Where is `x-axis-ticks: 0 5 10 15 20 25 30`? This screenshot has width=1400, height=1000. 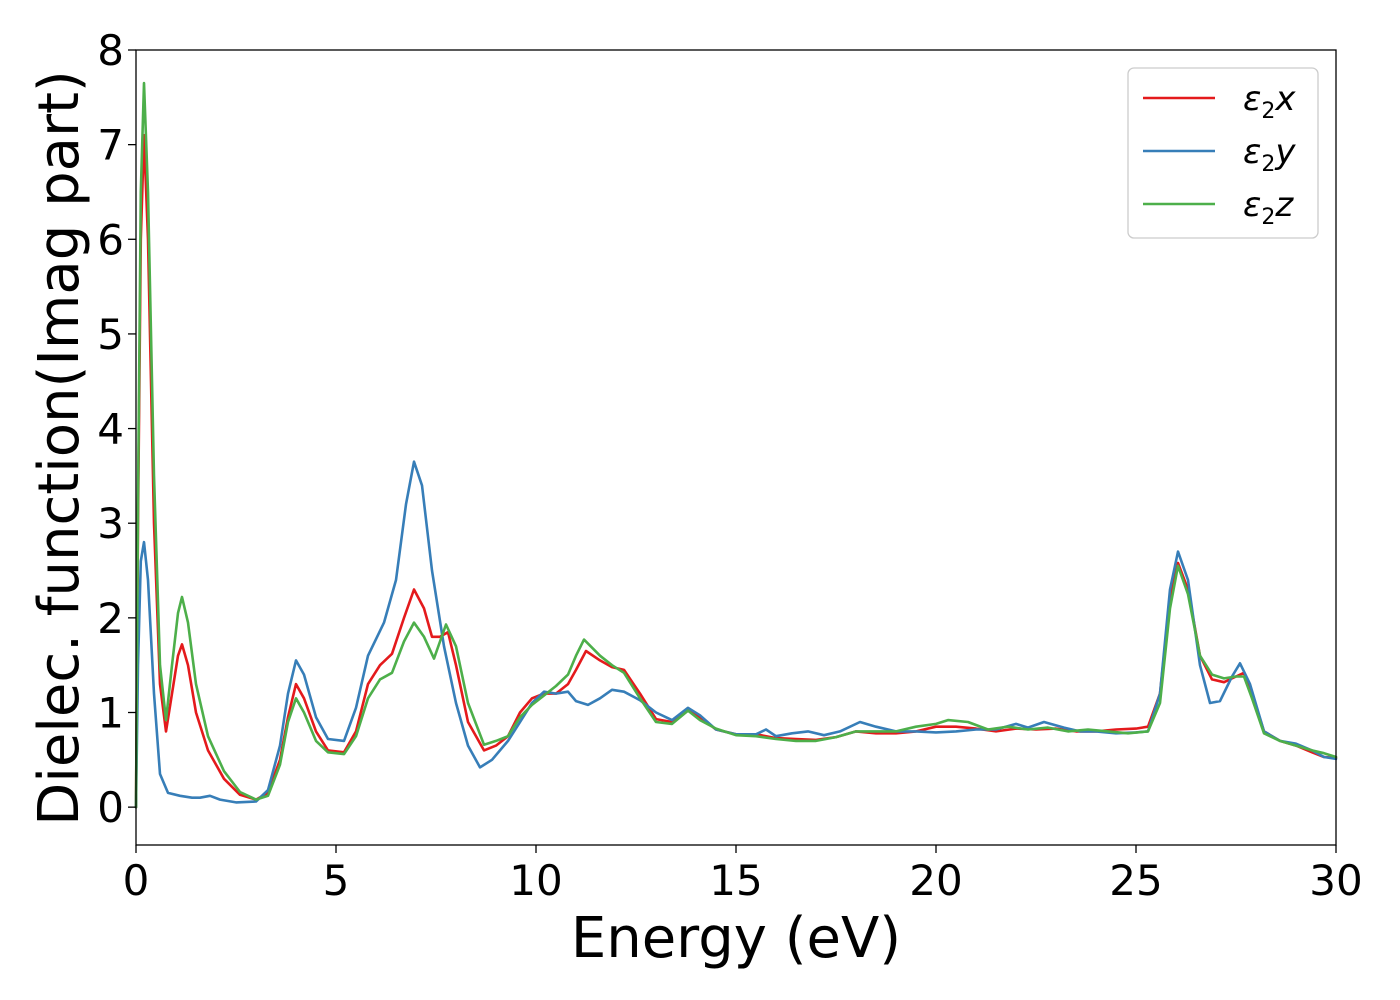 x-axis-ticks: 0 5 10 15 20 25 30 is located at coordinates (743, 875).